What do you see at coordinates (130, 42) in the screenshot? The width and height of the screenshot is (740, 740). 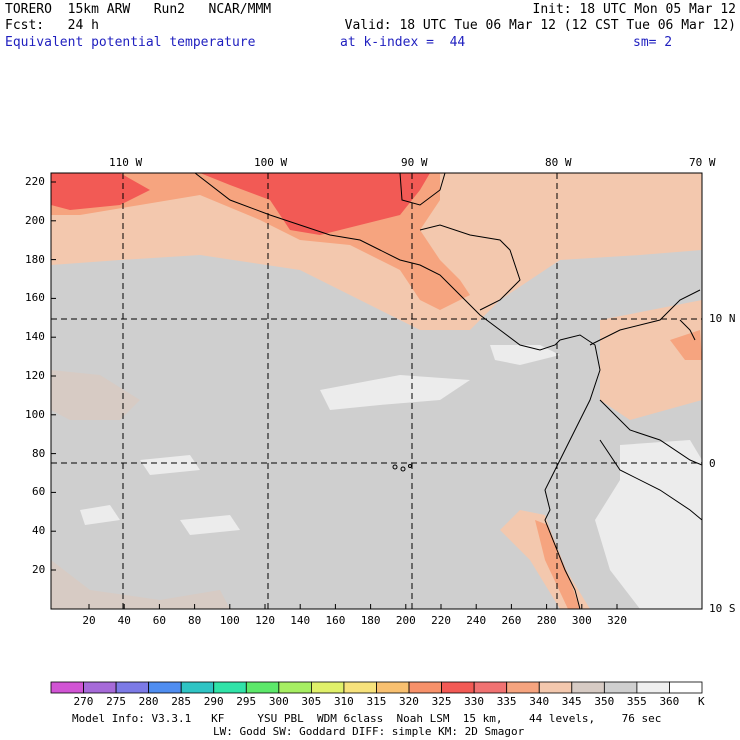 I see `field-name: Equivalent potential temperature` at bounding box center [130, 42].